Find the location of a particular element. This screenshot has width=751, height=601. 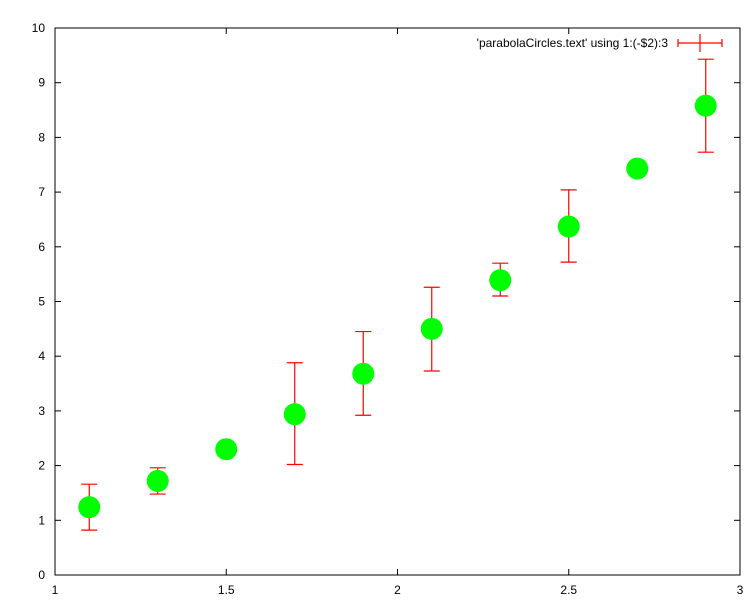

y-tick-label: 10 is located at coordinates (39, 28).